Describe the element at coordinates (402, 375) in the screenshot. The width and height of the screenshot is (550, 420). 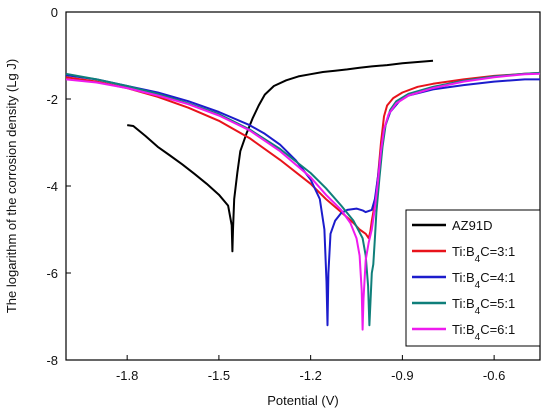
I see `x-tick-label: -0.9` at that location.